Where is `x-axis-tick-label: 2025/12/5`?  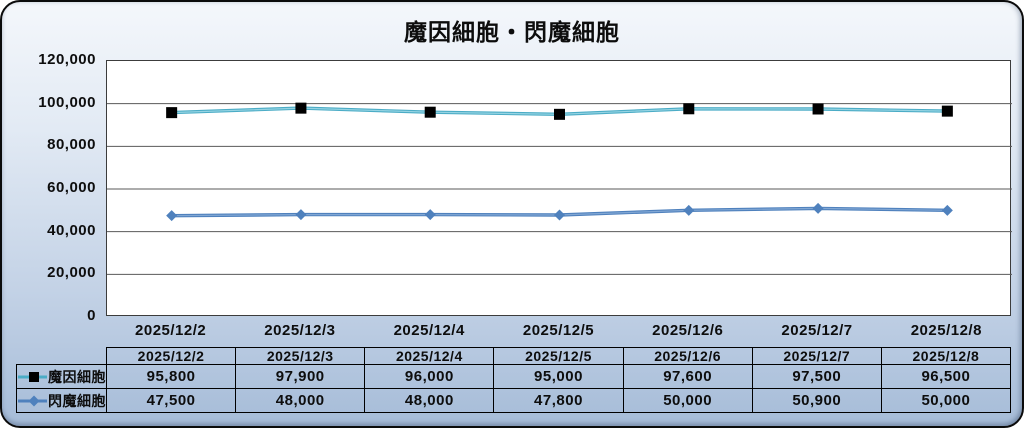
x-axis-tick-label: 2025/12/5 is located at coordinates (558, 330).